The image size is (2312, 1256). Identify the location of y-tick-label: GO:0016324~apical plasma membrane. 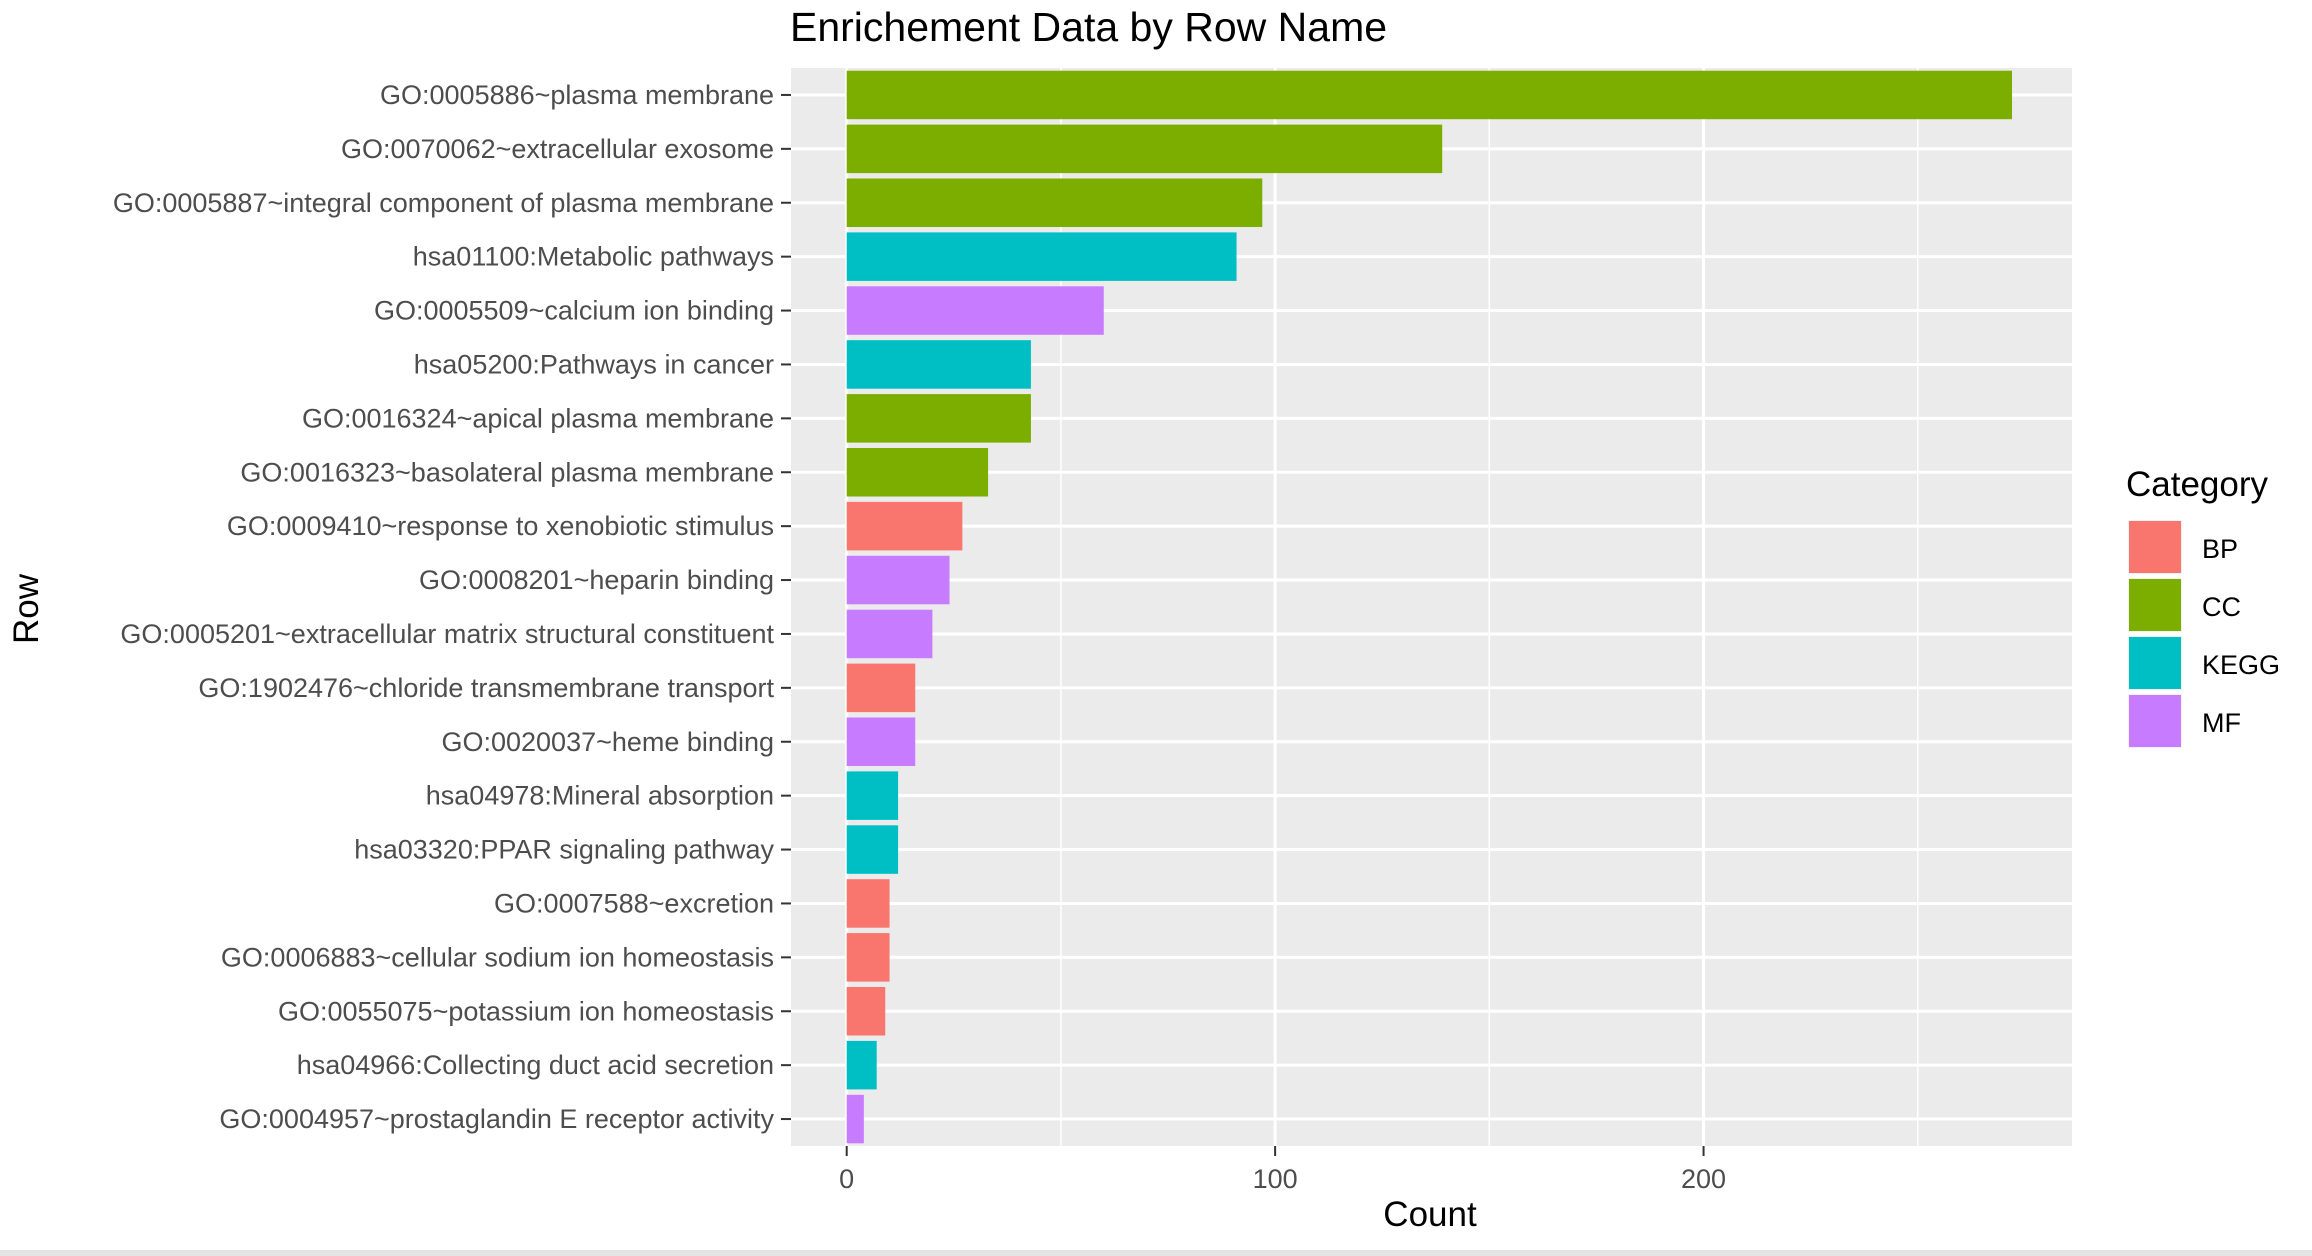
(538, 418).